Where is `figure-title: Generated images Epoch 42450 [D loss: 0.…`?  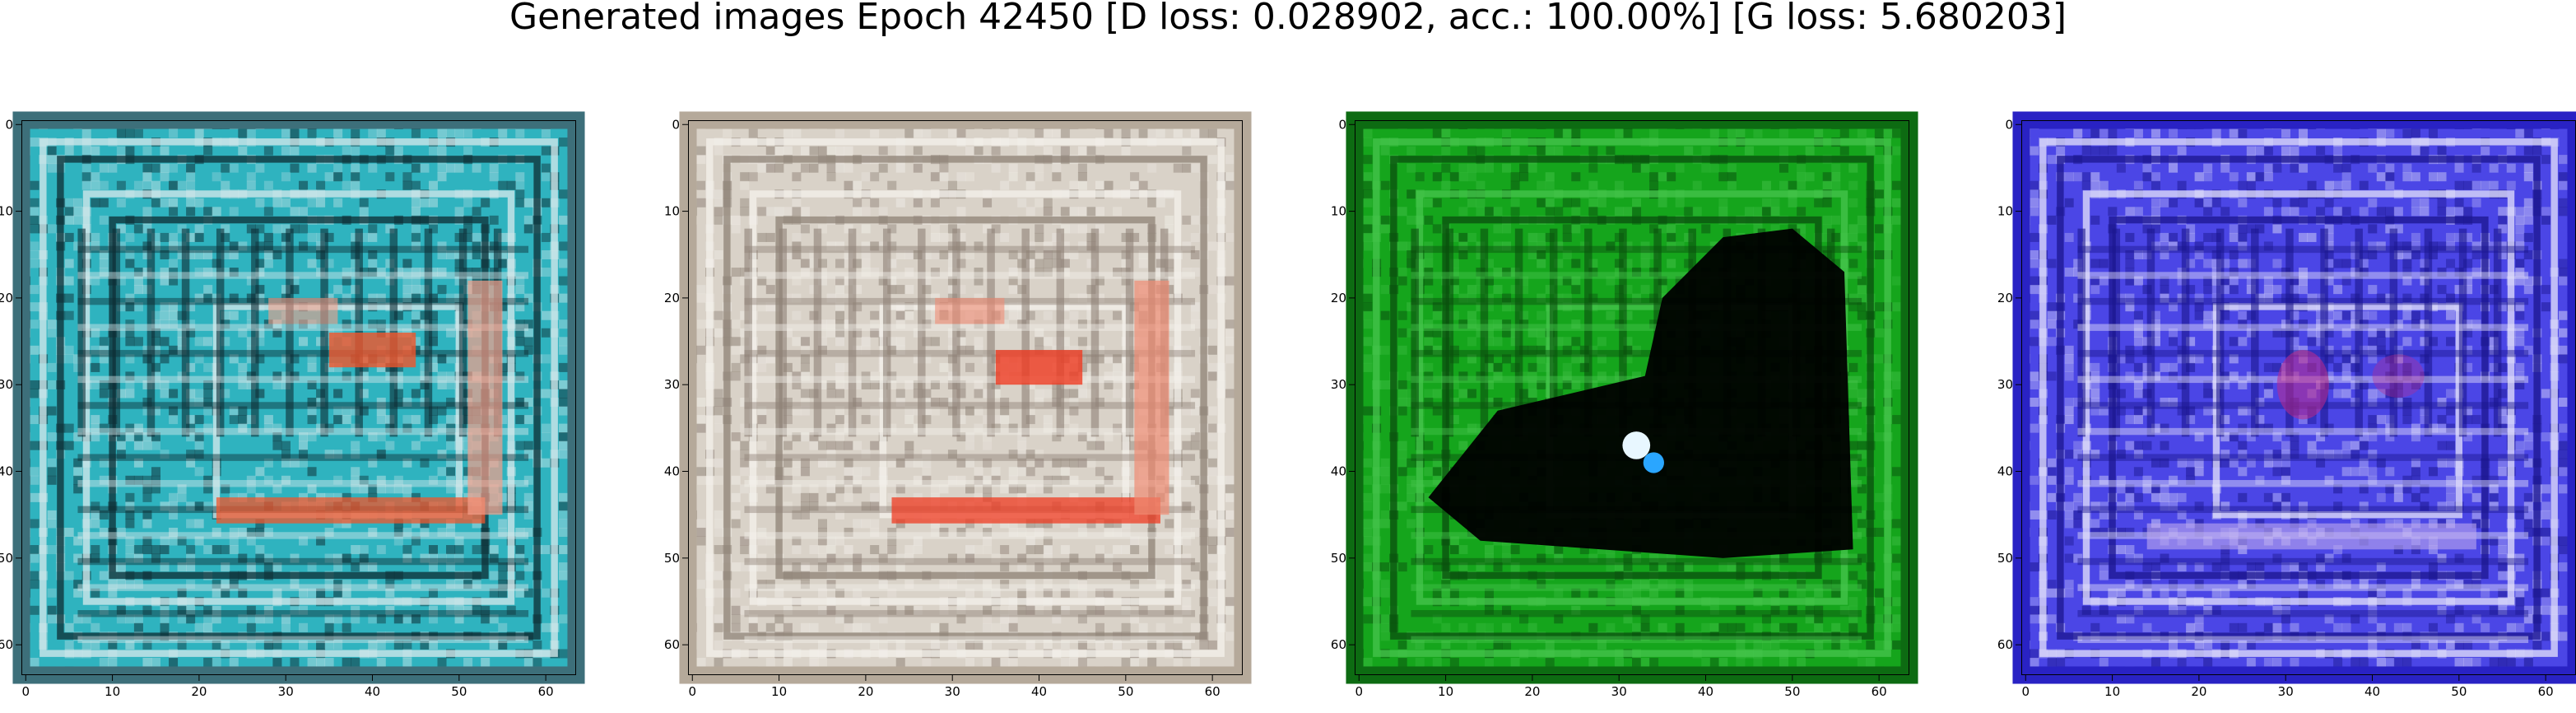
figure-title: Generated images Epoch 42450 [D loss: 0.… is located at coordinates (1288, 24).